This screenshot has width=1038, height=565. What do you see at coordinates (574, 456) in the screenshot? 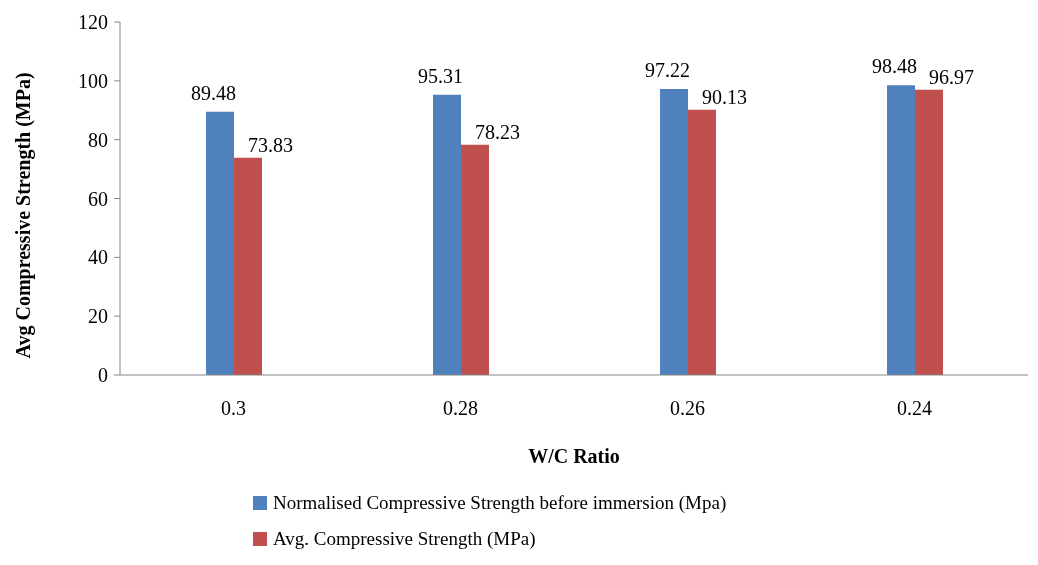
I see `x-axis-title: W/C Ratio` at bounding box center [574, 456].